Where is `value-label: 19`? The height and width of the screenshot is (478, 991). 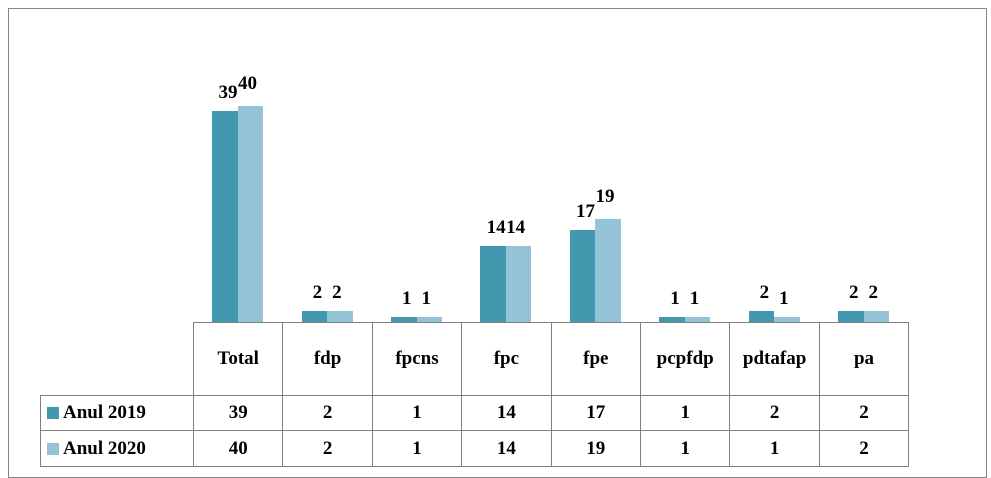
value-label: 19 is located at coordinates (605, 197).